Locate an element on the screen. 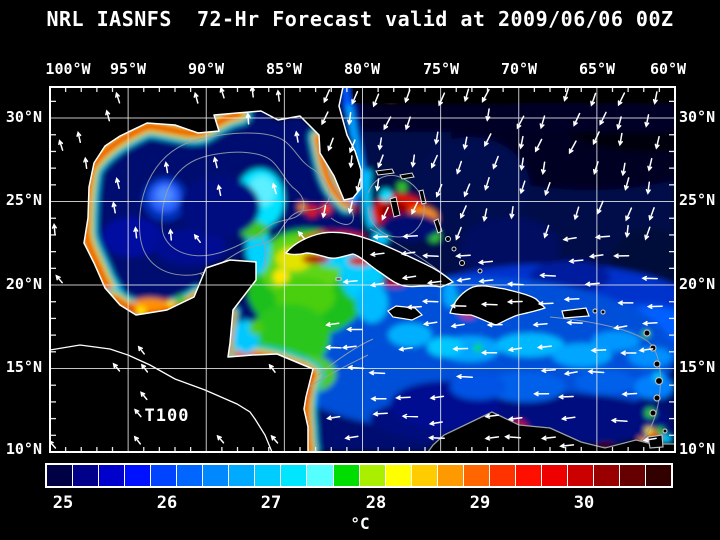 This screenshot has width=720, height=540. south-america-landmass is located at coordinates (551, 432).